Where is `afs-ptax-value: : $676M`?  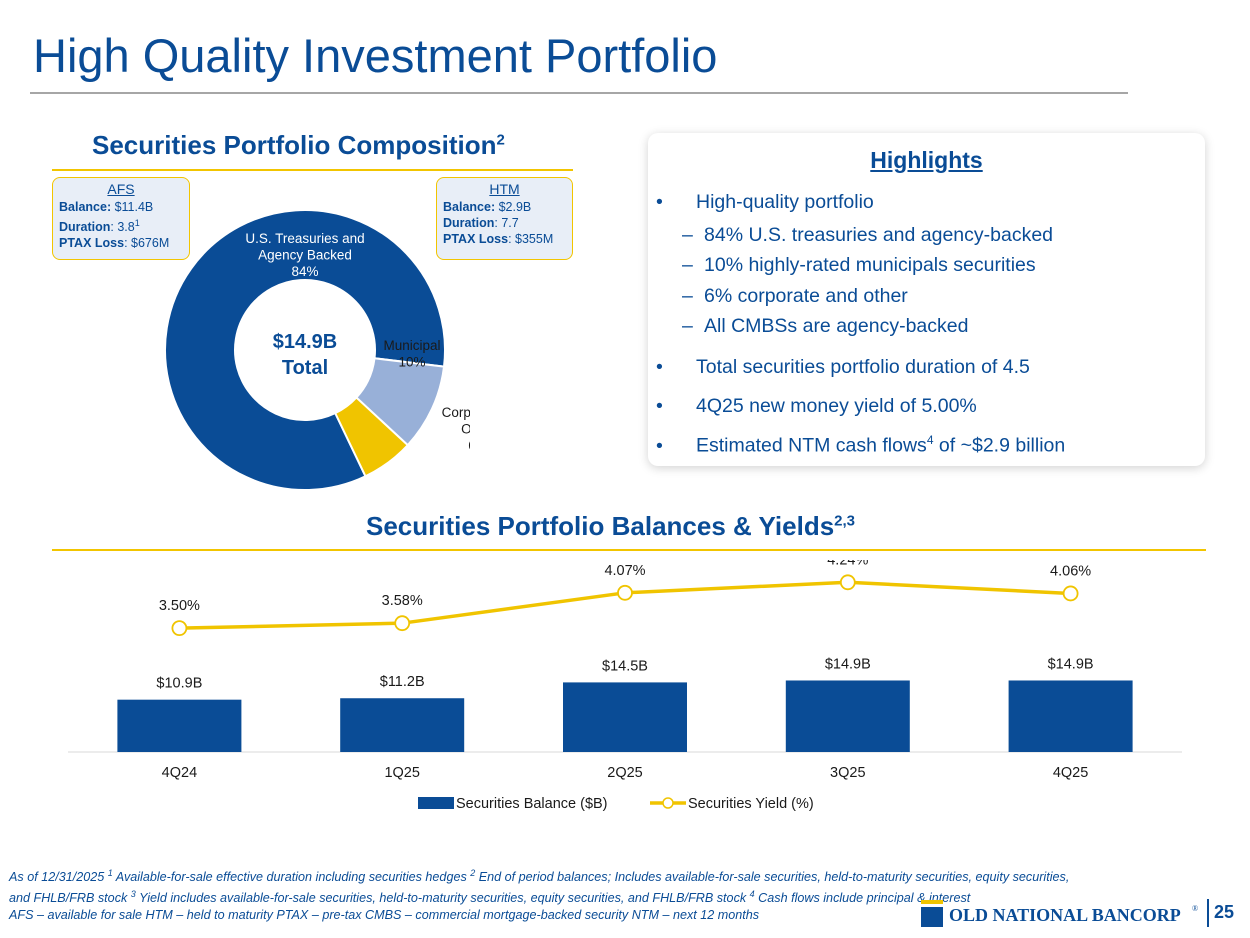
afs-ptax-value: : $676M is located at coordinates (147, 243).